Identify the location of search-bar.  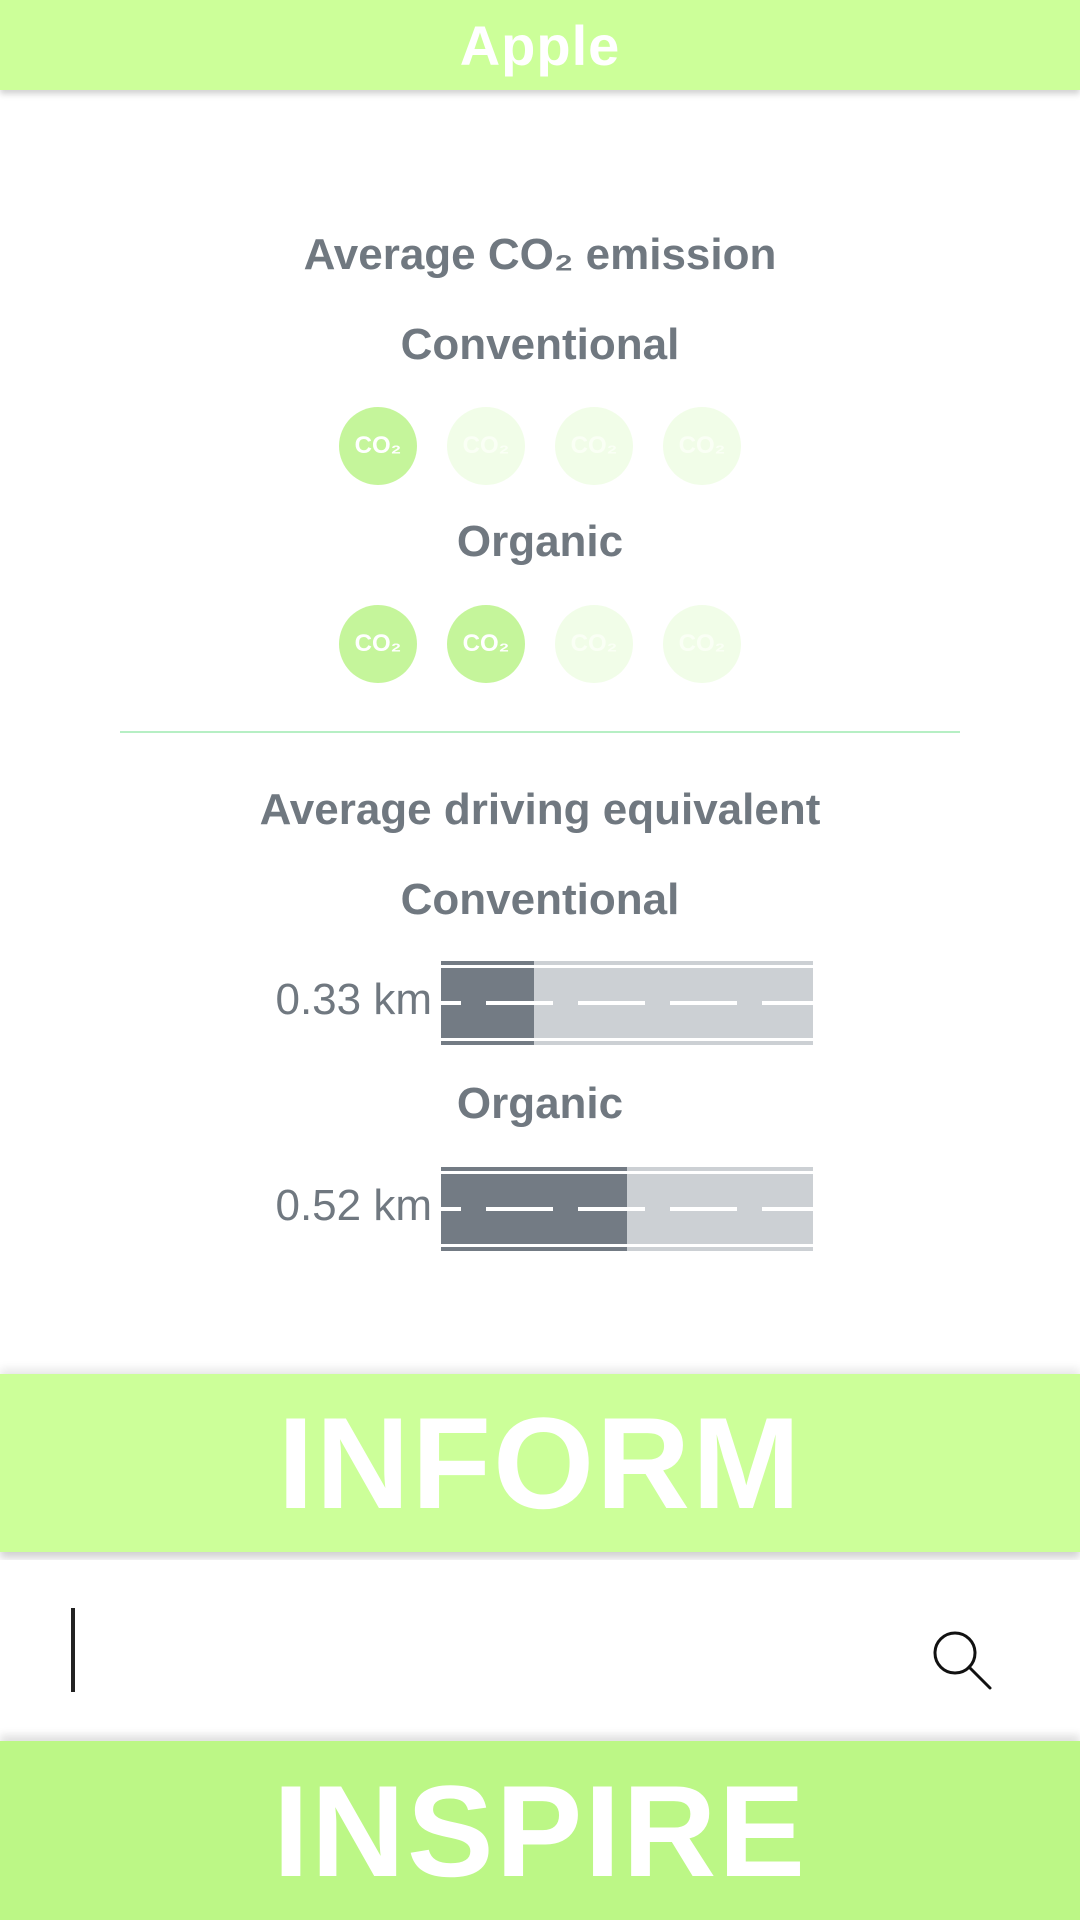
(540, 1646).